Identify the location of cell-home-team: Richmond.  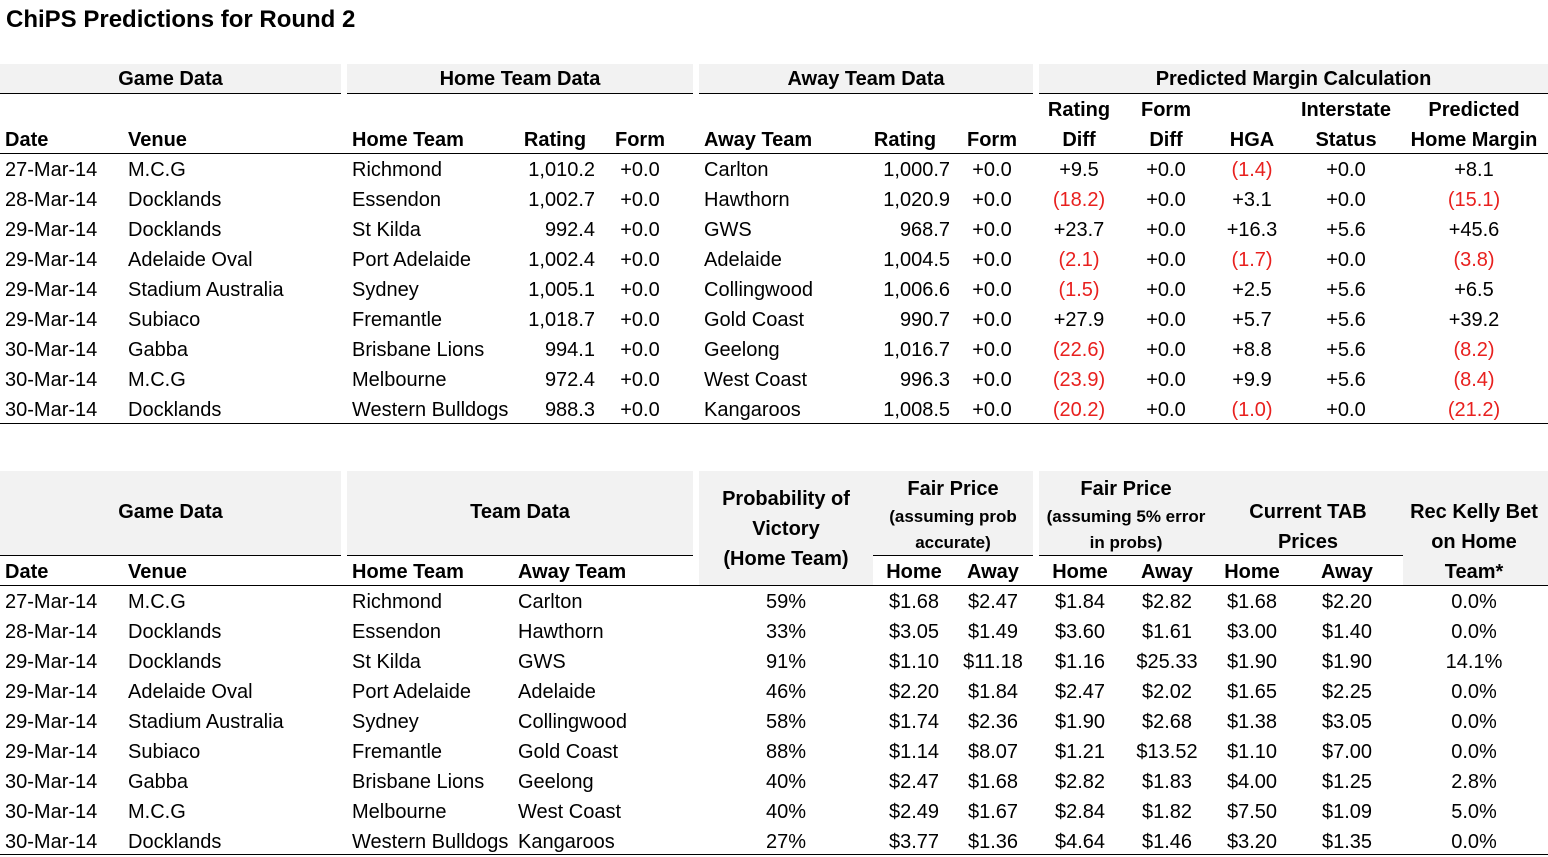
(397, 602).